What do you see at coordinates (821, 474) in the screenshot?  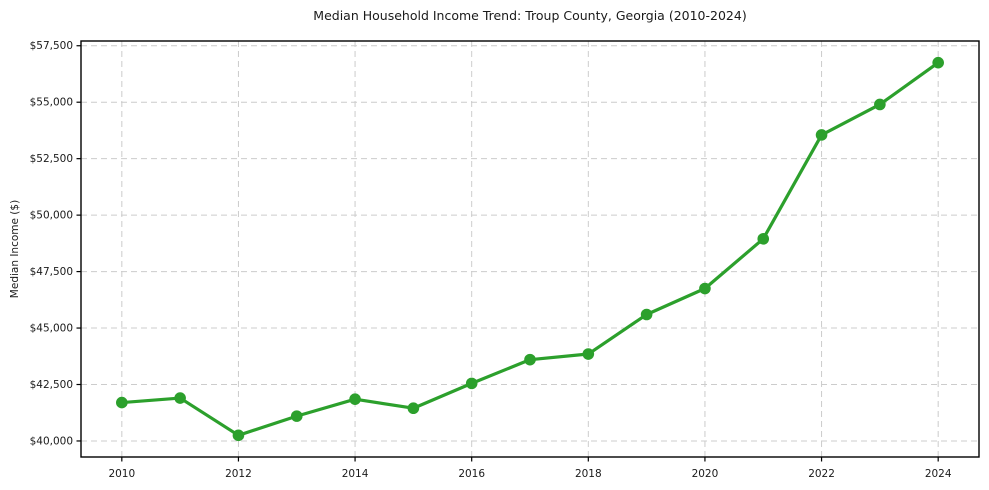 I see `x-tick-label: 2022` at bounding box center [821, 474].